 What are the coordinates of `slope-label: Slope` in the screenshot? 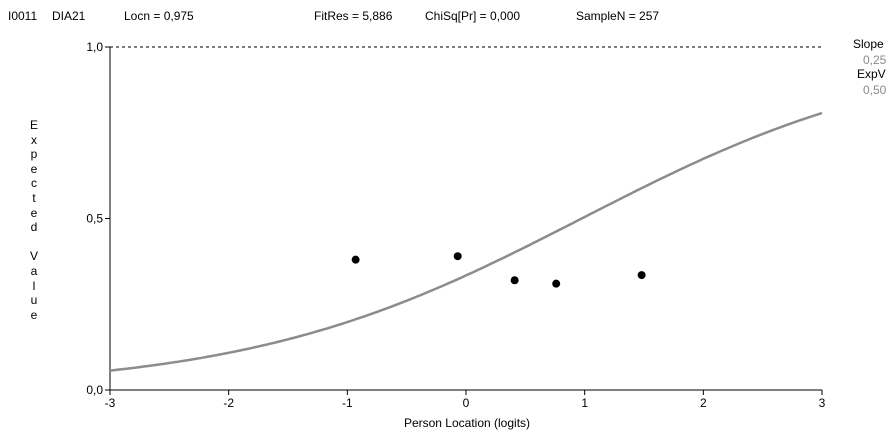 It's located at (868, 44).